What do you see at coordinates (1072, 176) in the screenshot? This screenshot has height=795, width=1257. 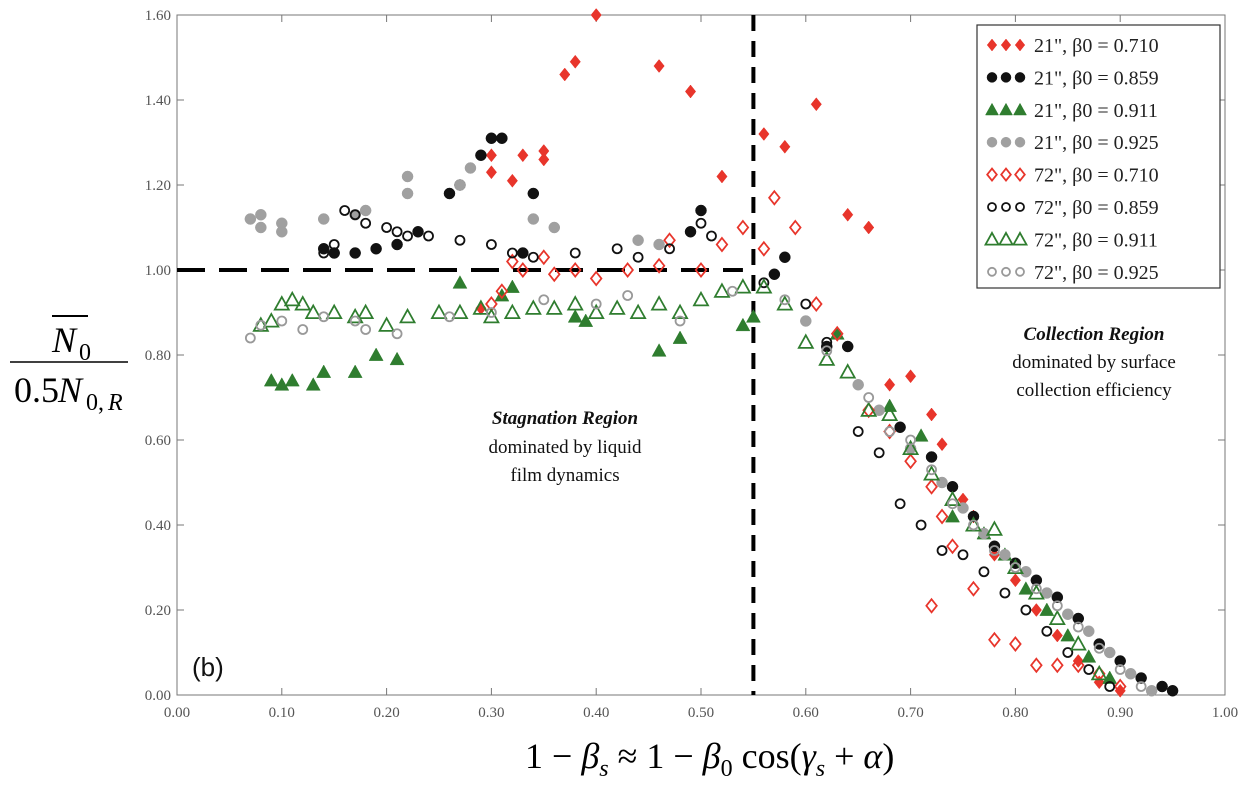 I see `legend-entry: 72", β0 = 0.710` at bounding box center [1072, 176].